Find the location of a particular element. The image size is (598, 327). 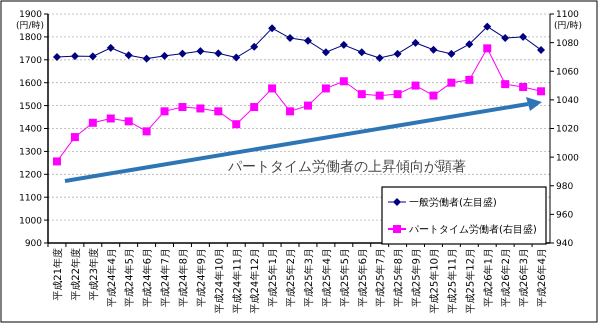

x-tick-label: 平成24年4月 is located at coordinates (112, 278).